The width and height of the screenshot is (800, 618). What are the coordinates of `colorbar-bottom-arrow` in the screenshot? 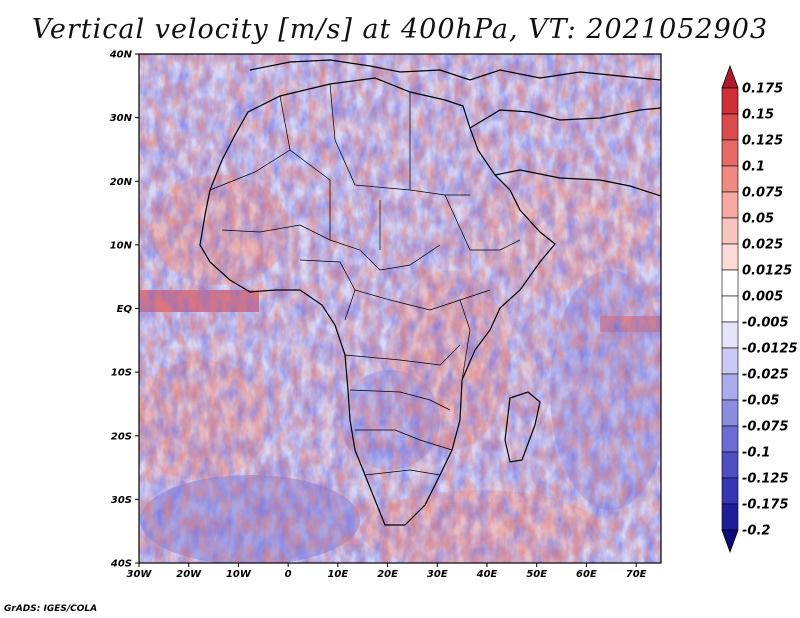 It's located at (730, 541).